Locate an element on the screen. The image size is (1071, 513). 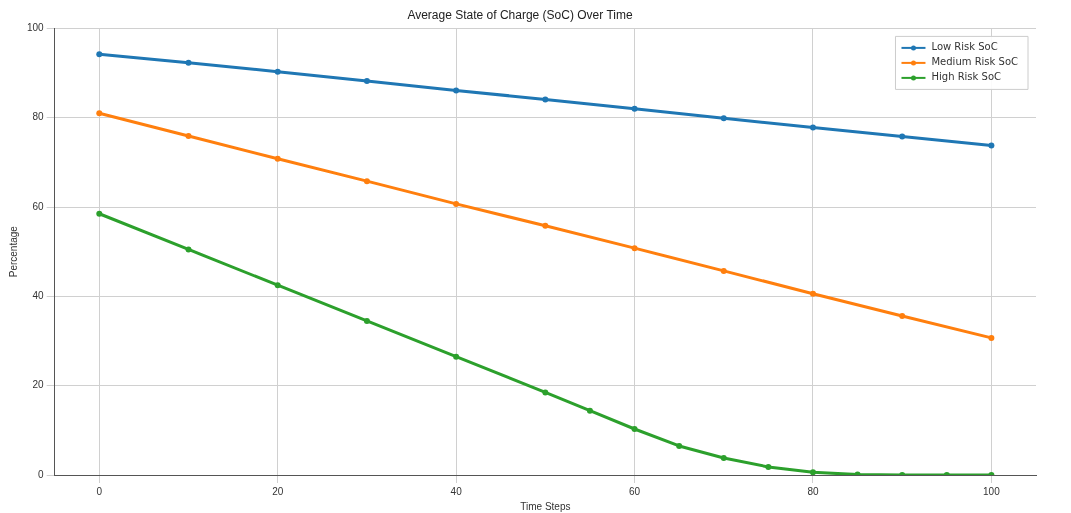
x-tick-label: 80 is located at coordinates (813, 491).